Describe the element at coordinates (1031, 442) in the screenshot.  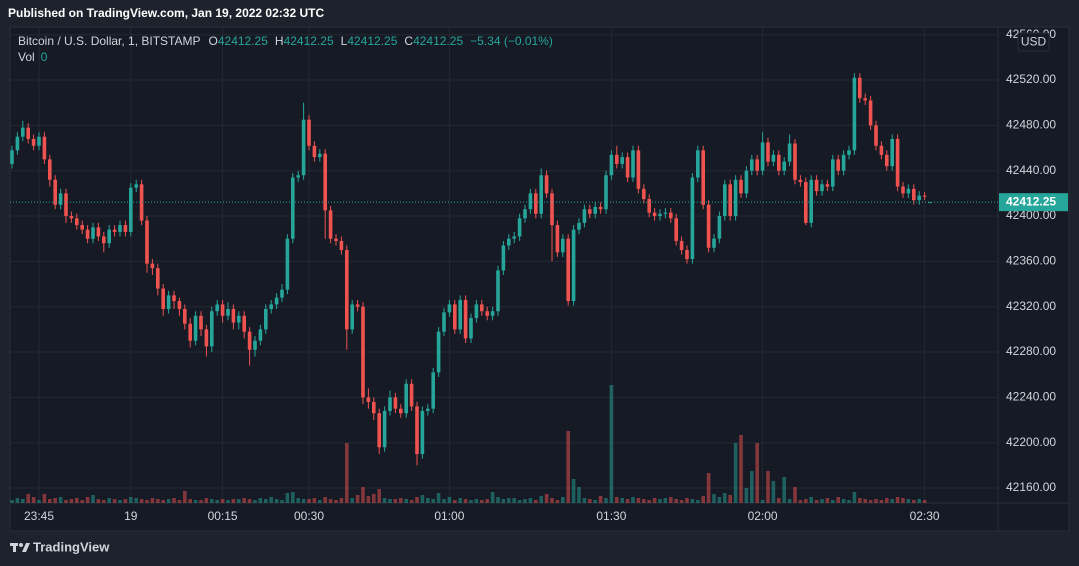
I see `y-tick-label: 42200.00` at that location.